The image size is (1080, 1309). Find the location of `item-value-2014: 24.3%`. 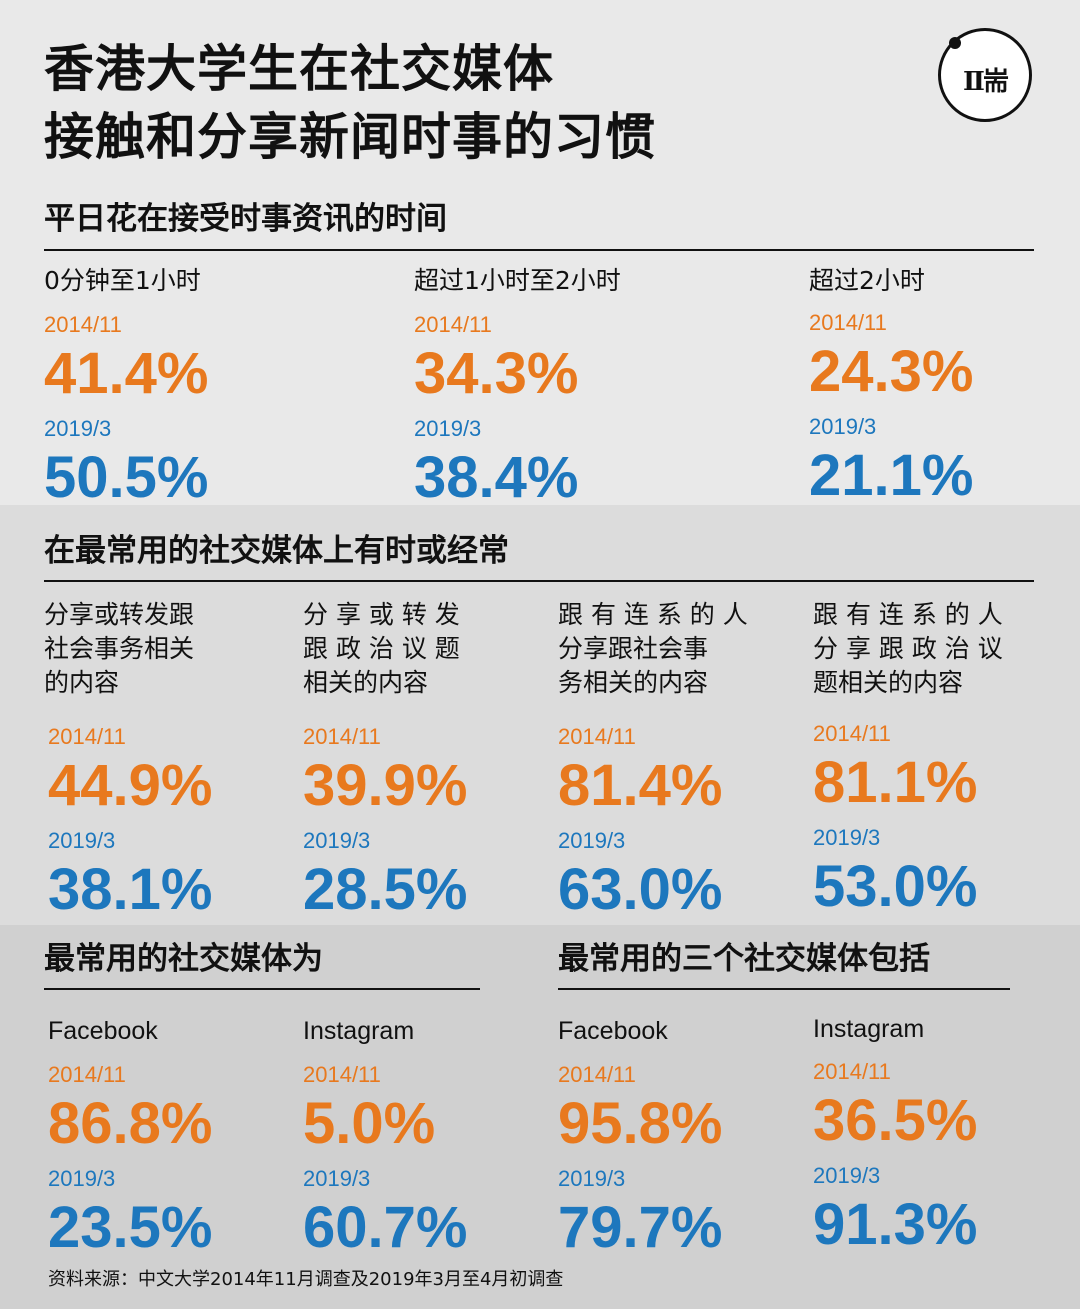

item-value-2014: 24.3% is located at coordinates (891, 371).